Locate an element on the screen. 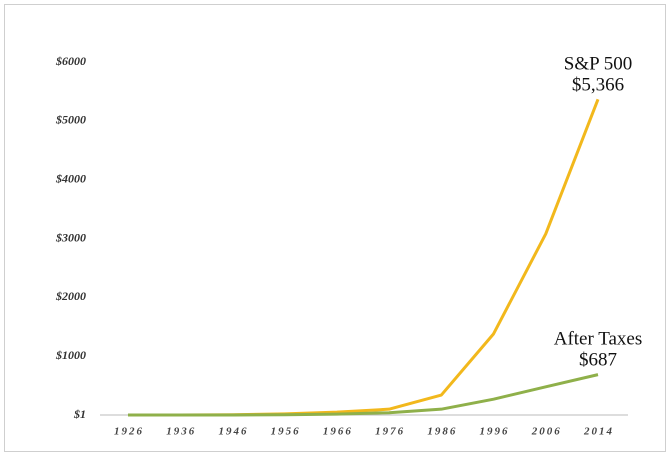 The height and width of the screenshot is (456, 670). x-tick-label: 1966 is located at coordinates (338, 432).